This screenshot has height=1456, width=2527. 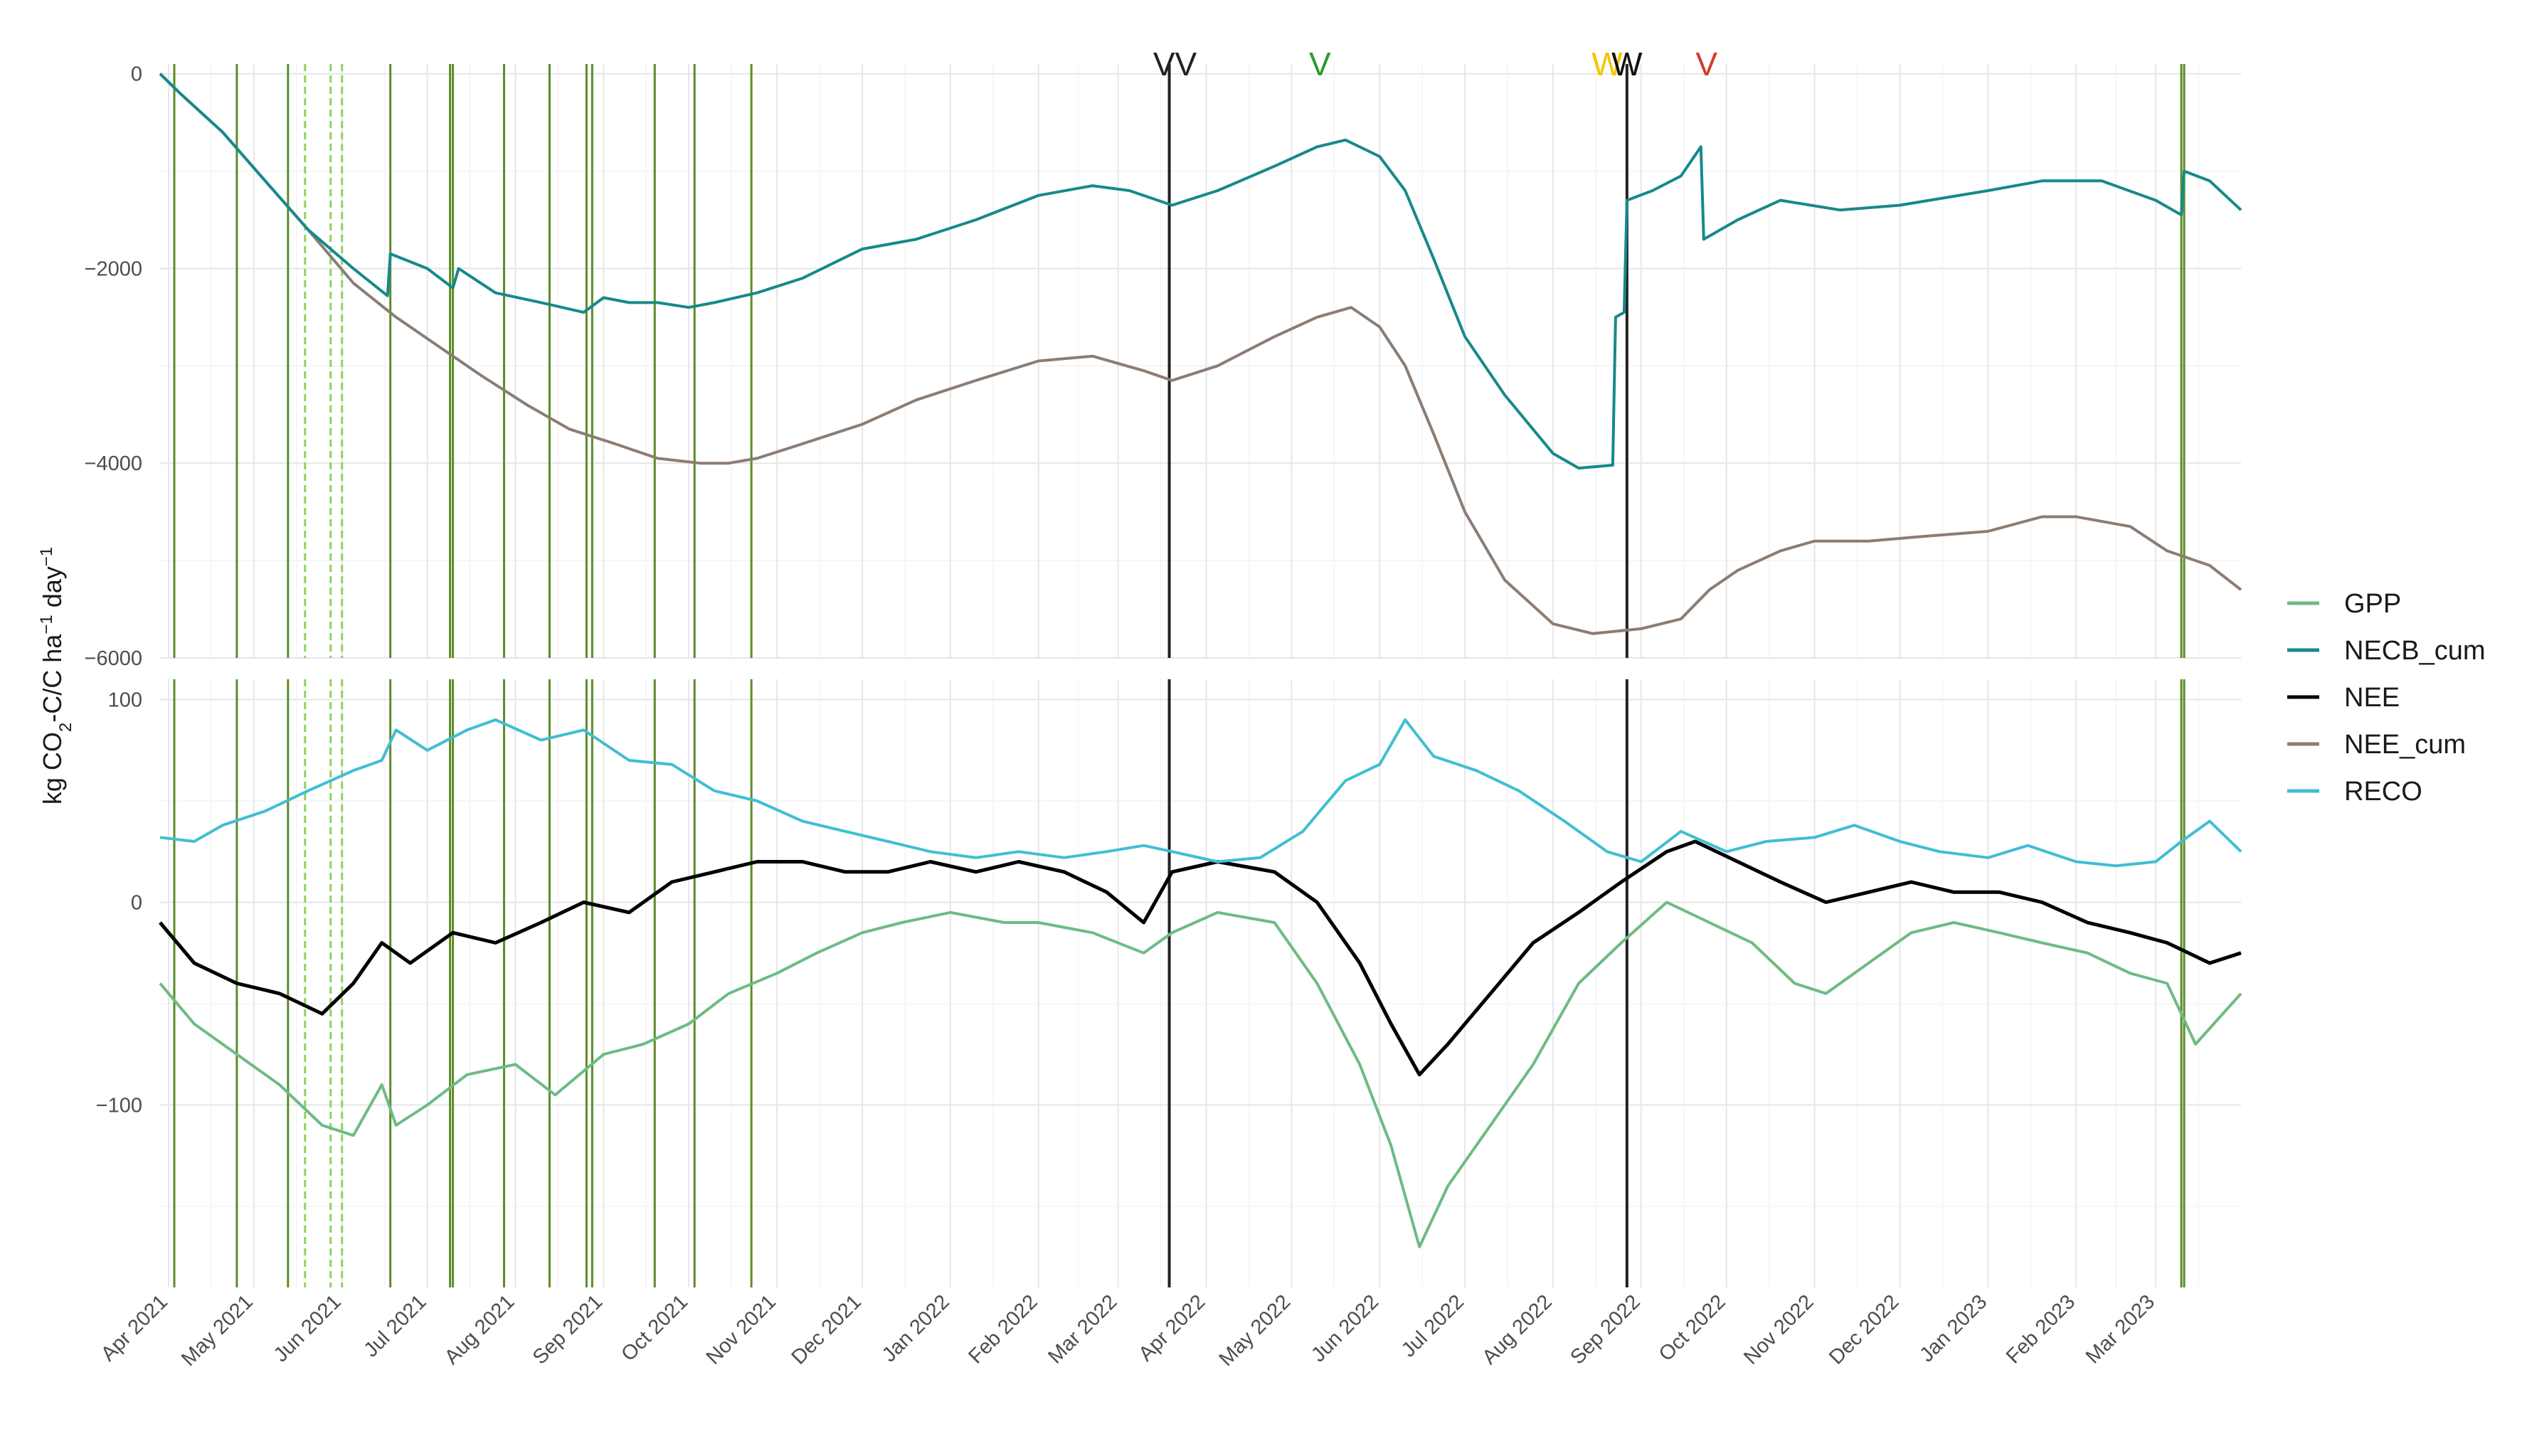 I want to click on y-axis-title-main: kg CO, so click(x=53, y=768).